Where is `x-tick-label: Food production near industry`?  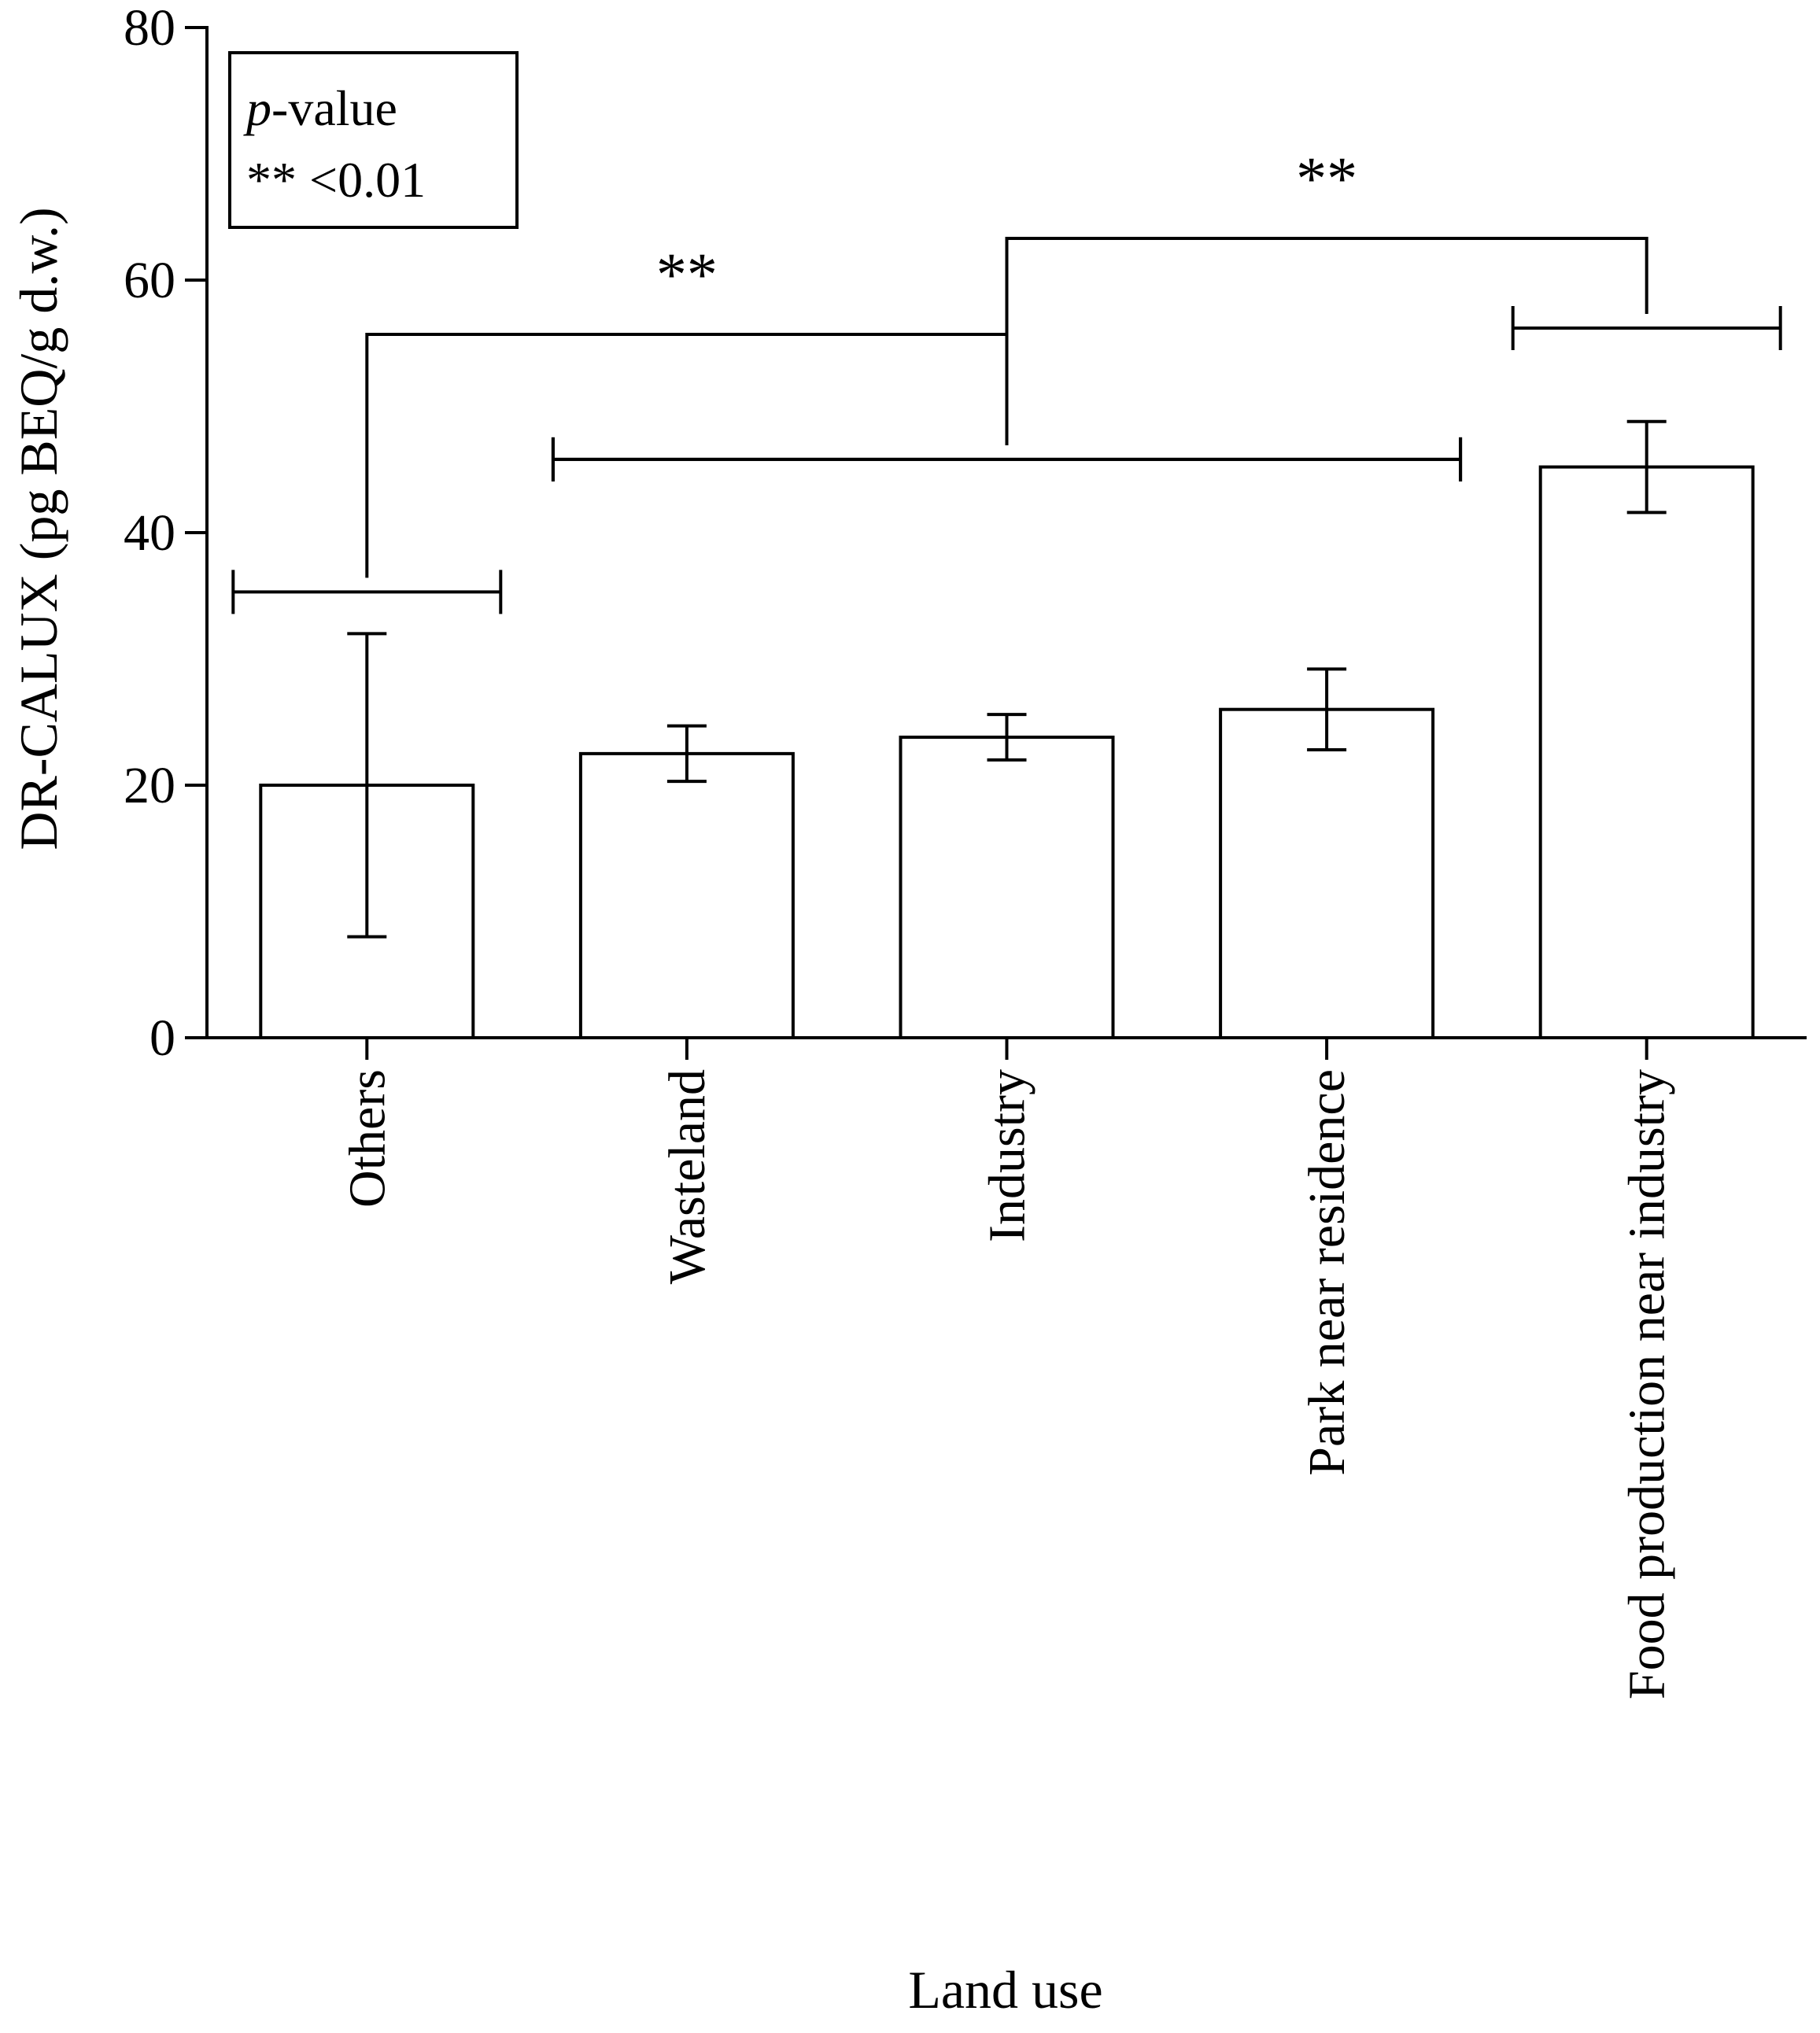
x-tick-label: Food production near industry is located at coordinates (1647, 1384).